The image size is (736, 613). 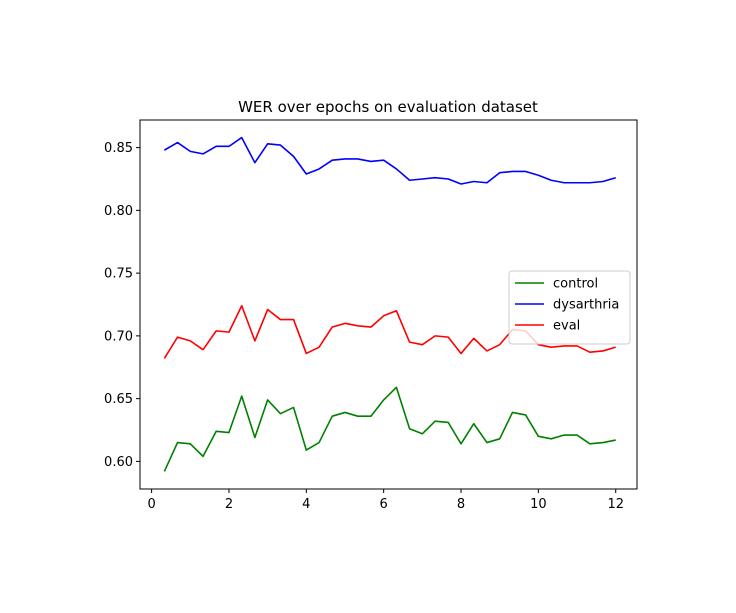 I want to click on legend-label-dysarthria: dysarthria, so click(x=586, y=305).